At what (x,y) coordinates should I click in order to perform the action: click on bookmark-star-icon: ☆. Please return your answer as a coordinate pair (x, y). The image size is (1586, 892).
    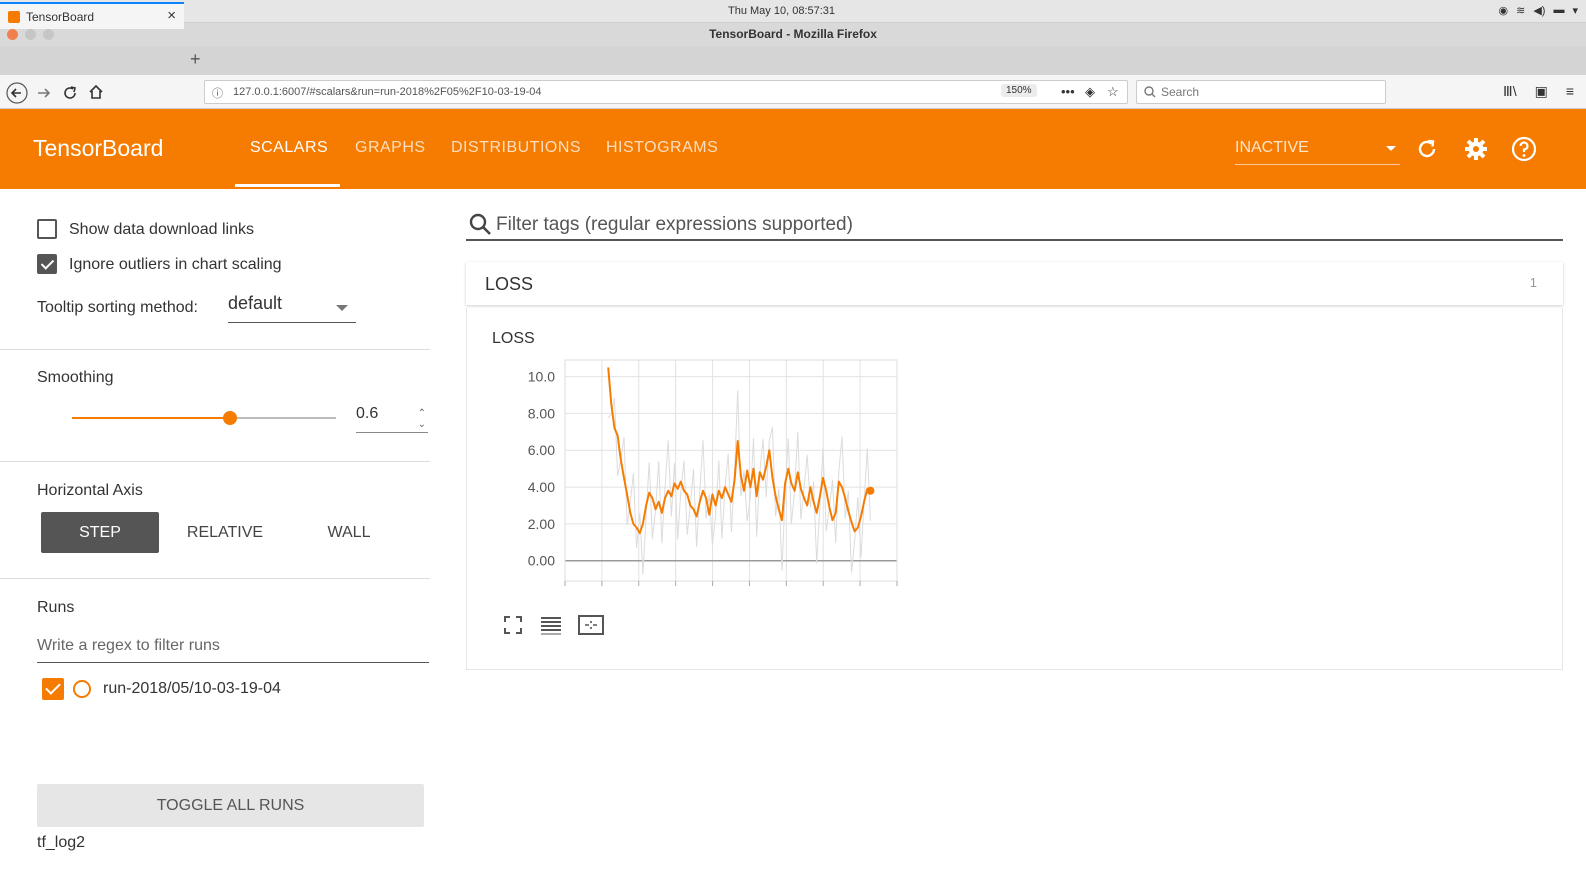
    Looking at the image, I should click on (1113, 91).